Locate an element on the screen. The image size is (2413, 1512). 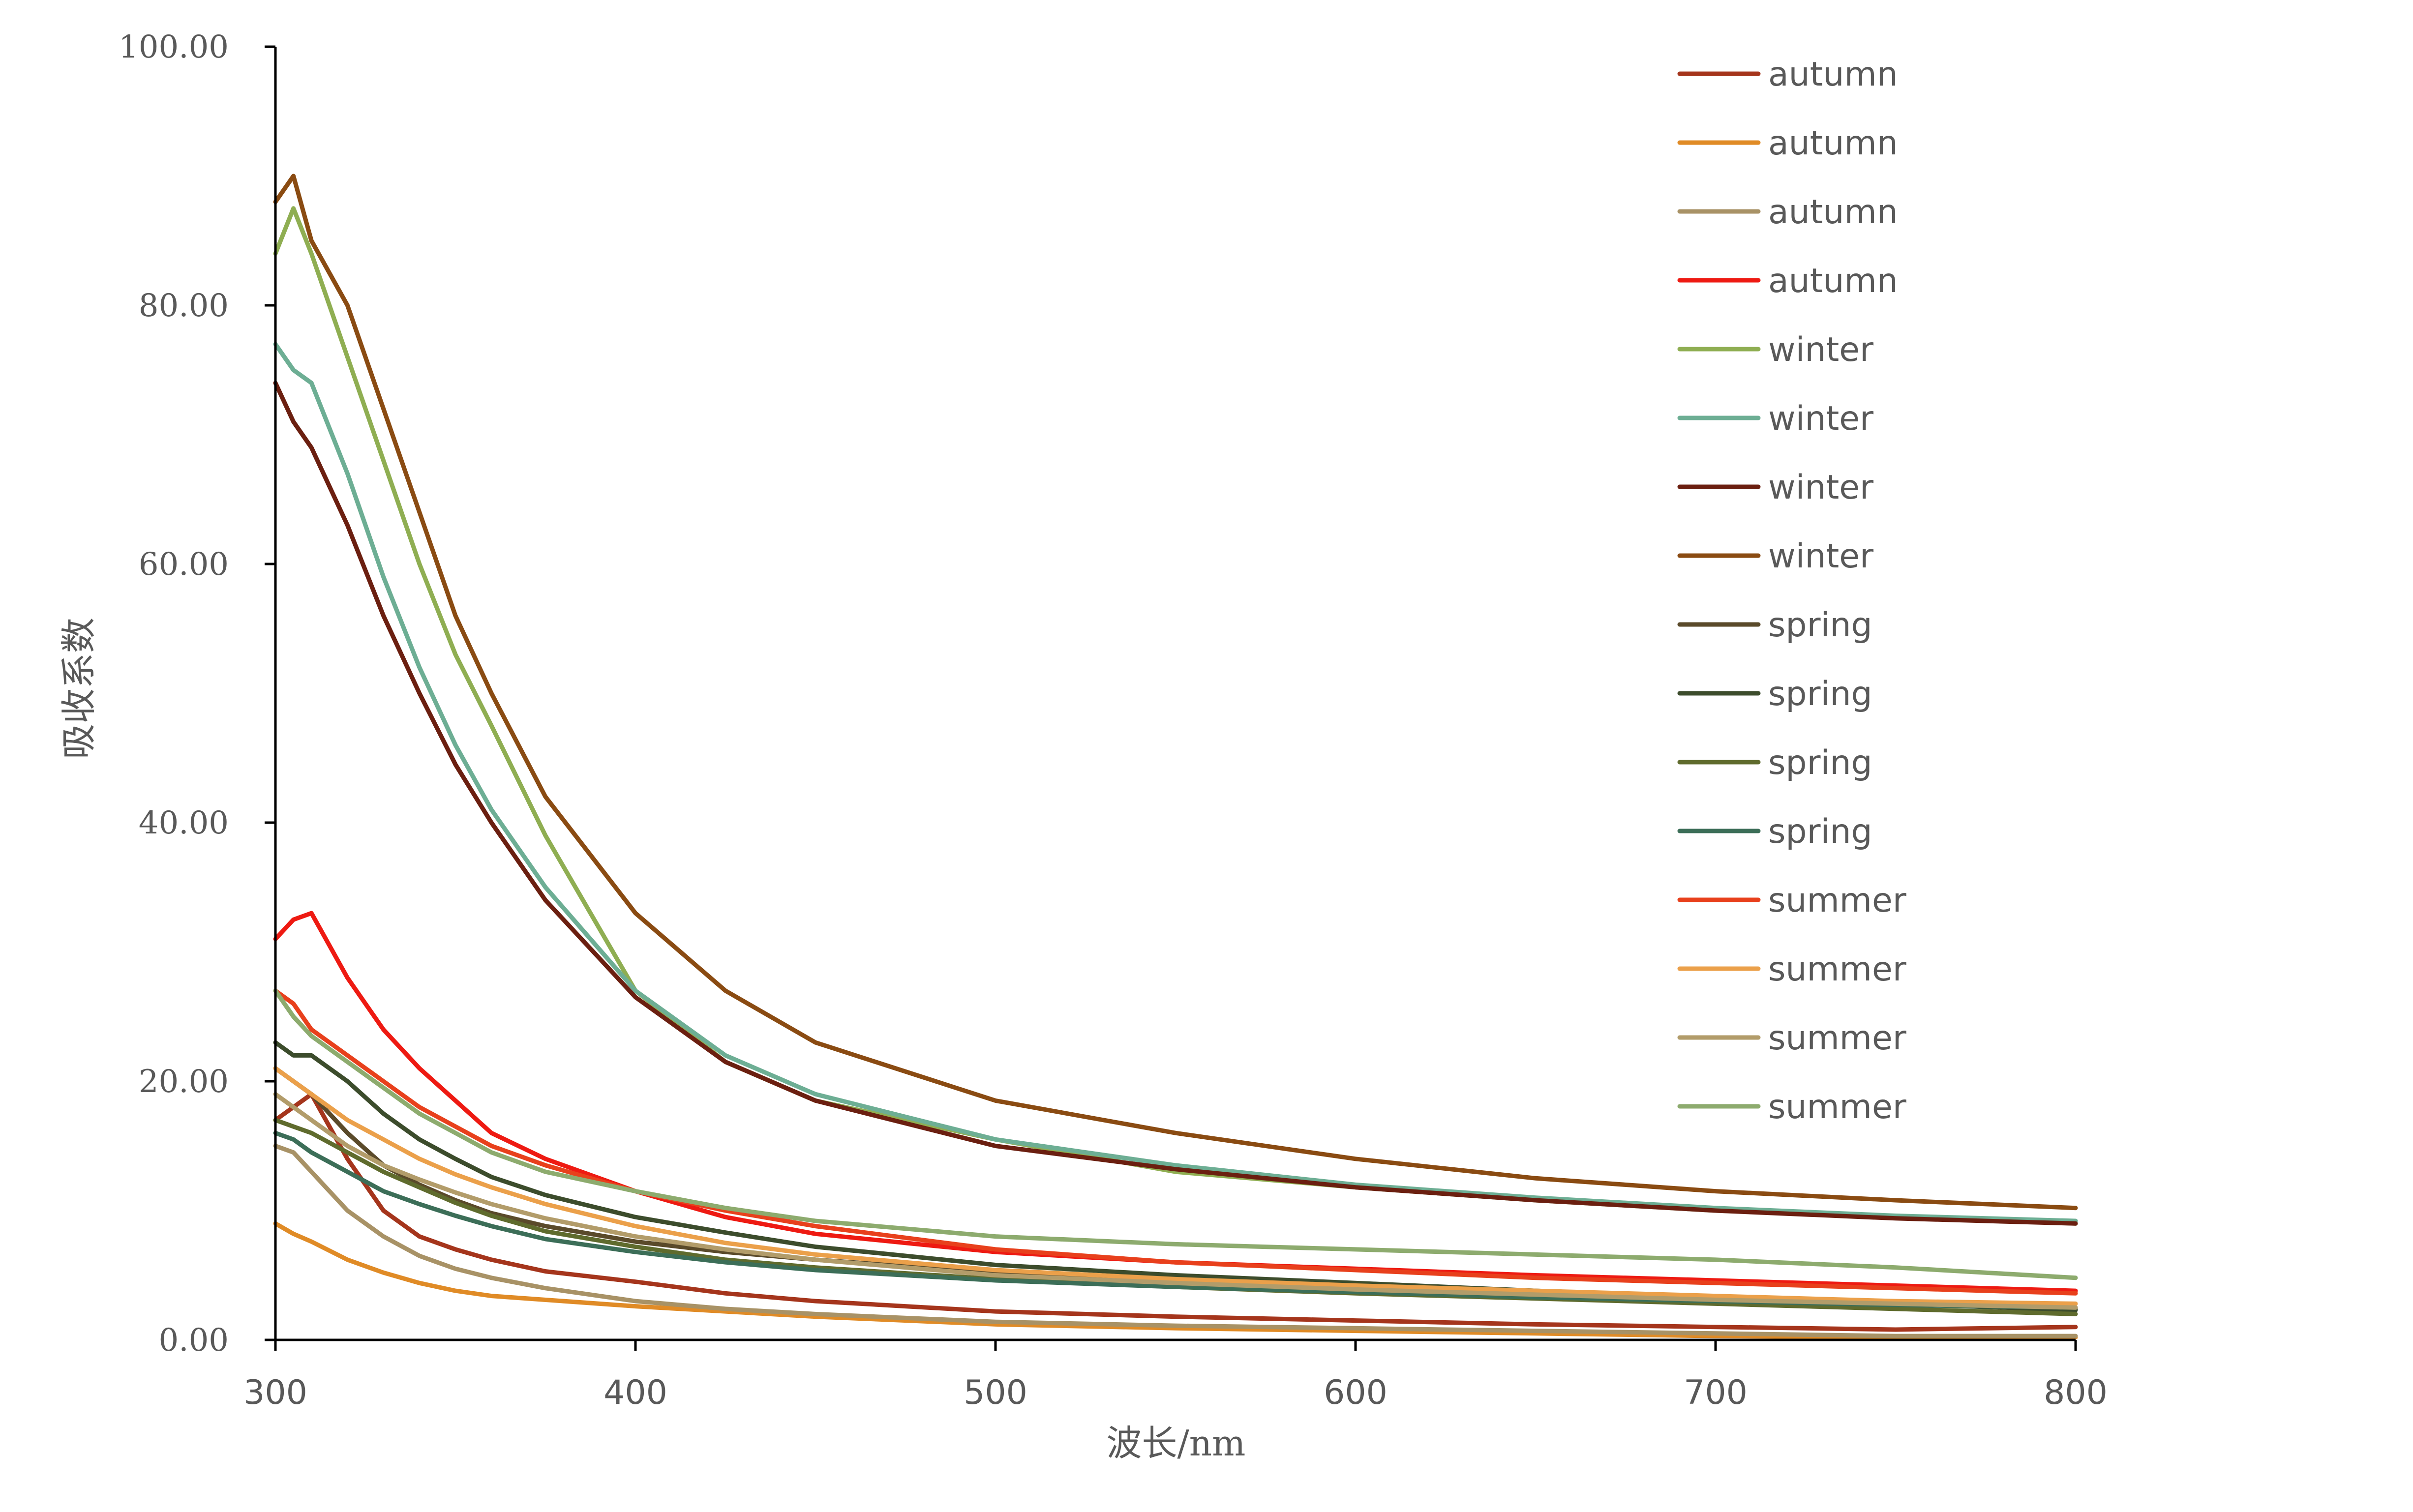
x-tick-label: 300 is located at coordinates (275, 1392).